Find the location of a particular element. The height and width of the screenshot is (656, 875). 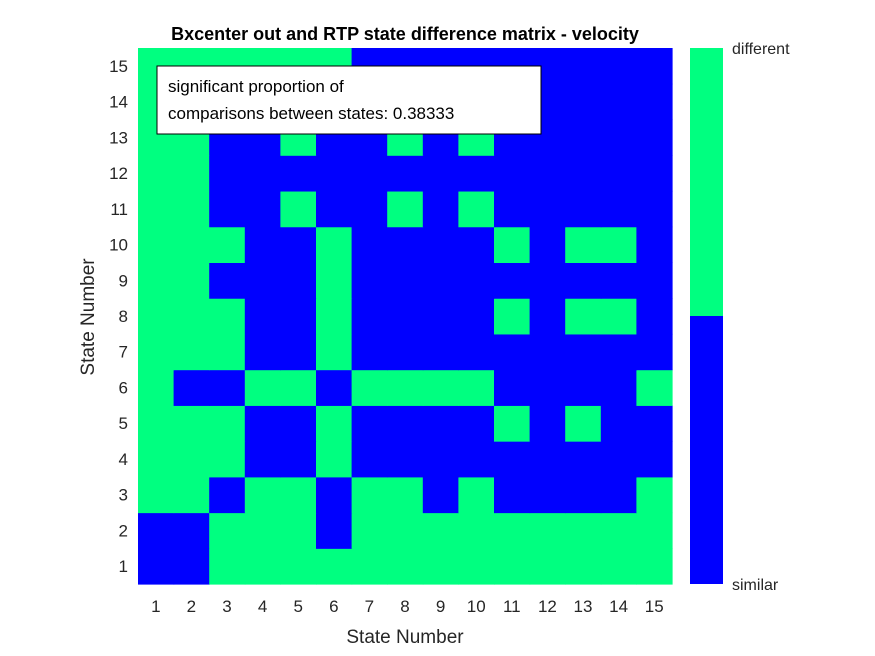

heatmap-cell-x14-y9 is located at coordinates (618, 280).